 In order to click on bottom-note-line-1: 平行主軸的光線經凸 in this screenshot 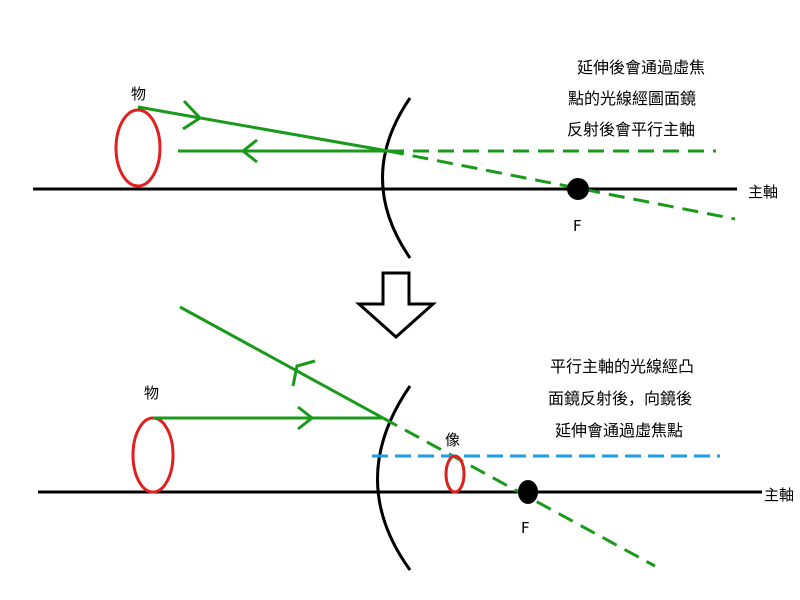, I will do `click(622, 366)`.